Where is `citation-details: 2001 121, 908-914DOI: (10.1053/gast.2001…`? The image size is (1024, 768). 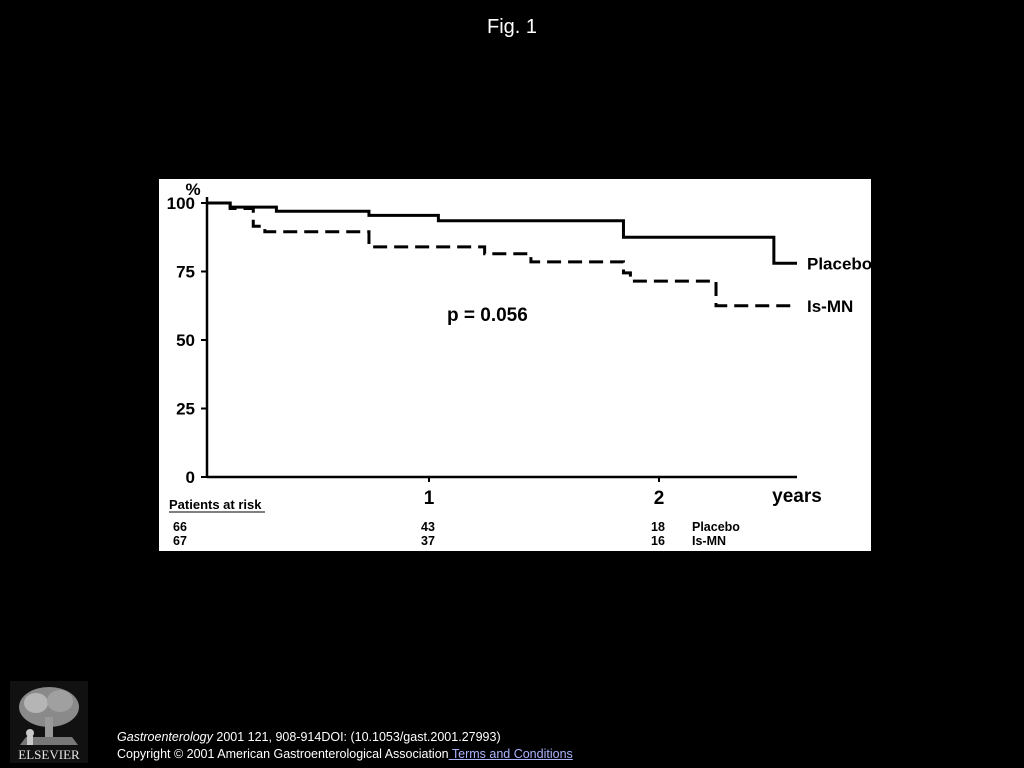
citation-details: 2001 121, 908-914DOI: (10.1053/gast.2001… is located at coordinates (356, 737).